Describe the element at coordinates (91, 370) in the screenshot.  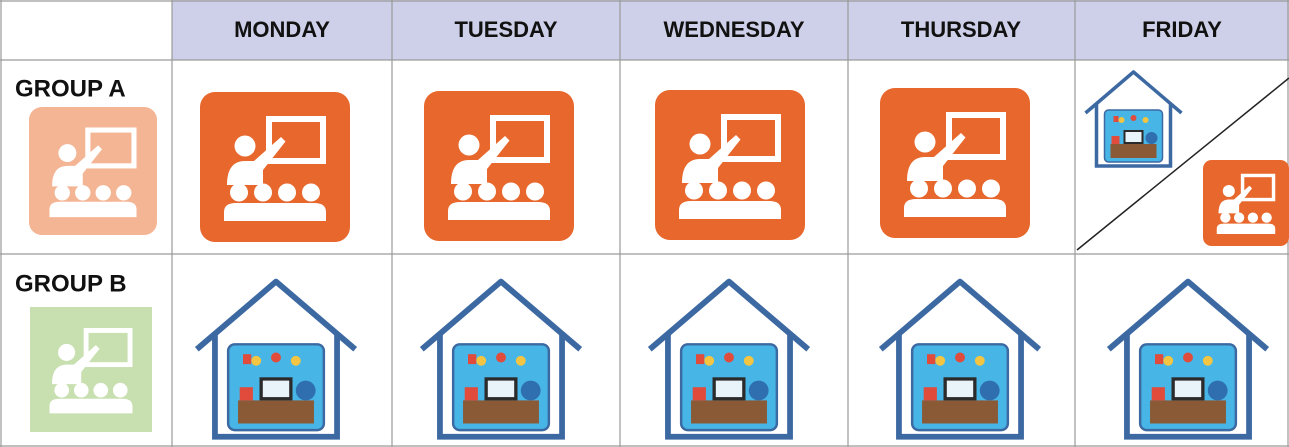
I see `group-b-icon` at that location.